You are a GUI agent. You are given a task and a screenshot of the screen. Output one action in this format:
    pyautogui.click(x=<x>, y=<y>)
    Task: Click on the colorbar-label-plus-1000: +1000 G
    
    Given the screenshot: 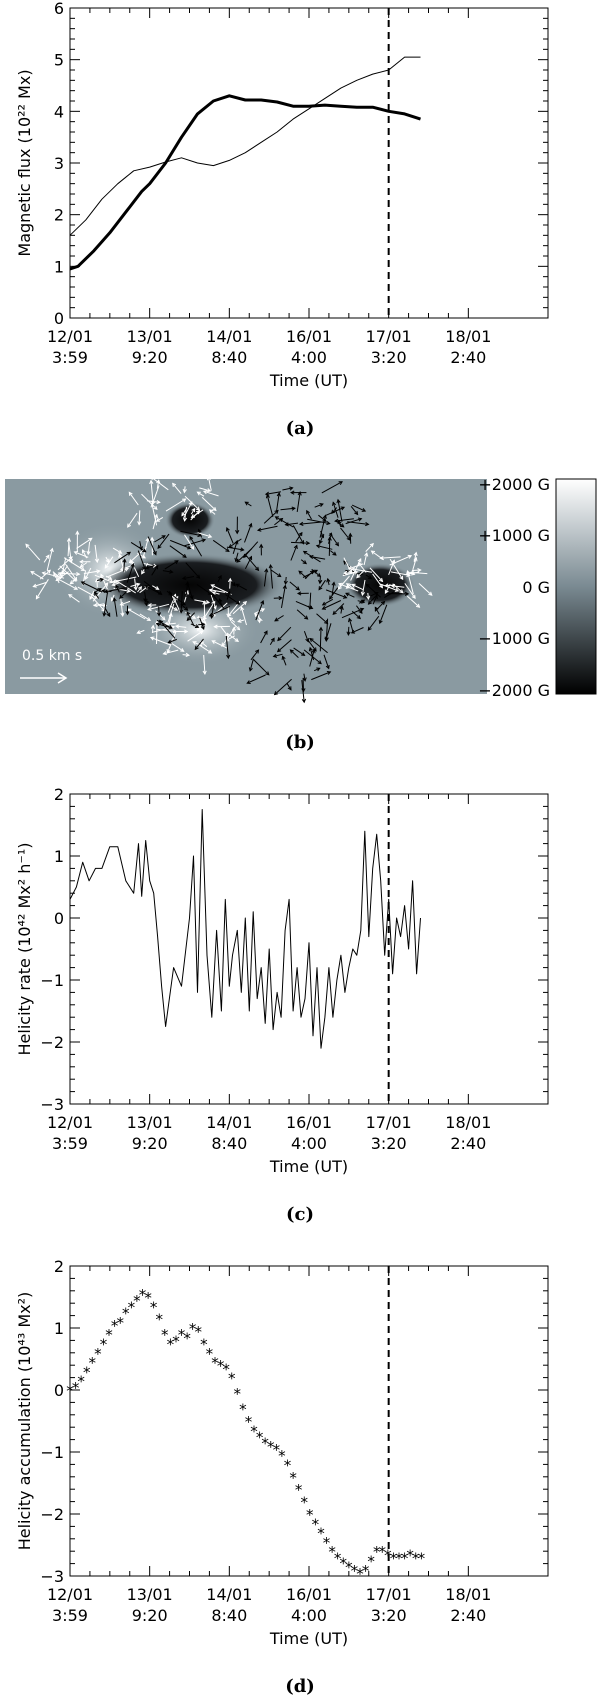 What is the action you would take?
    pyautogui.click(x=514, y=535)
    